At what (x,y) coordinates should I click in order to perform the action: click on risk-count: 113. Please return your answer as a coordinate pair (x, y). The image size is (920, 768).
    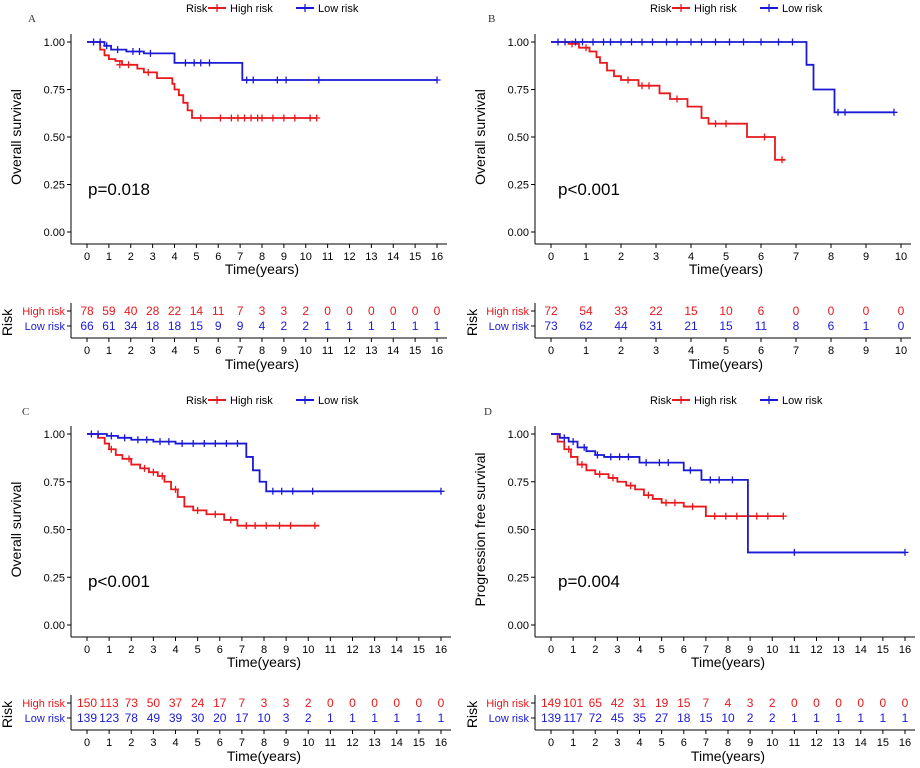
    Looking at the image, I should click on (109, 703).